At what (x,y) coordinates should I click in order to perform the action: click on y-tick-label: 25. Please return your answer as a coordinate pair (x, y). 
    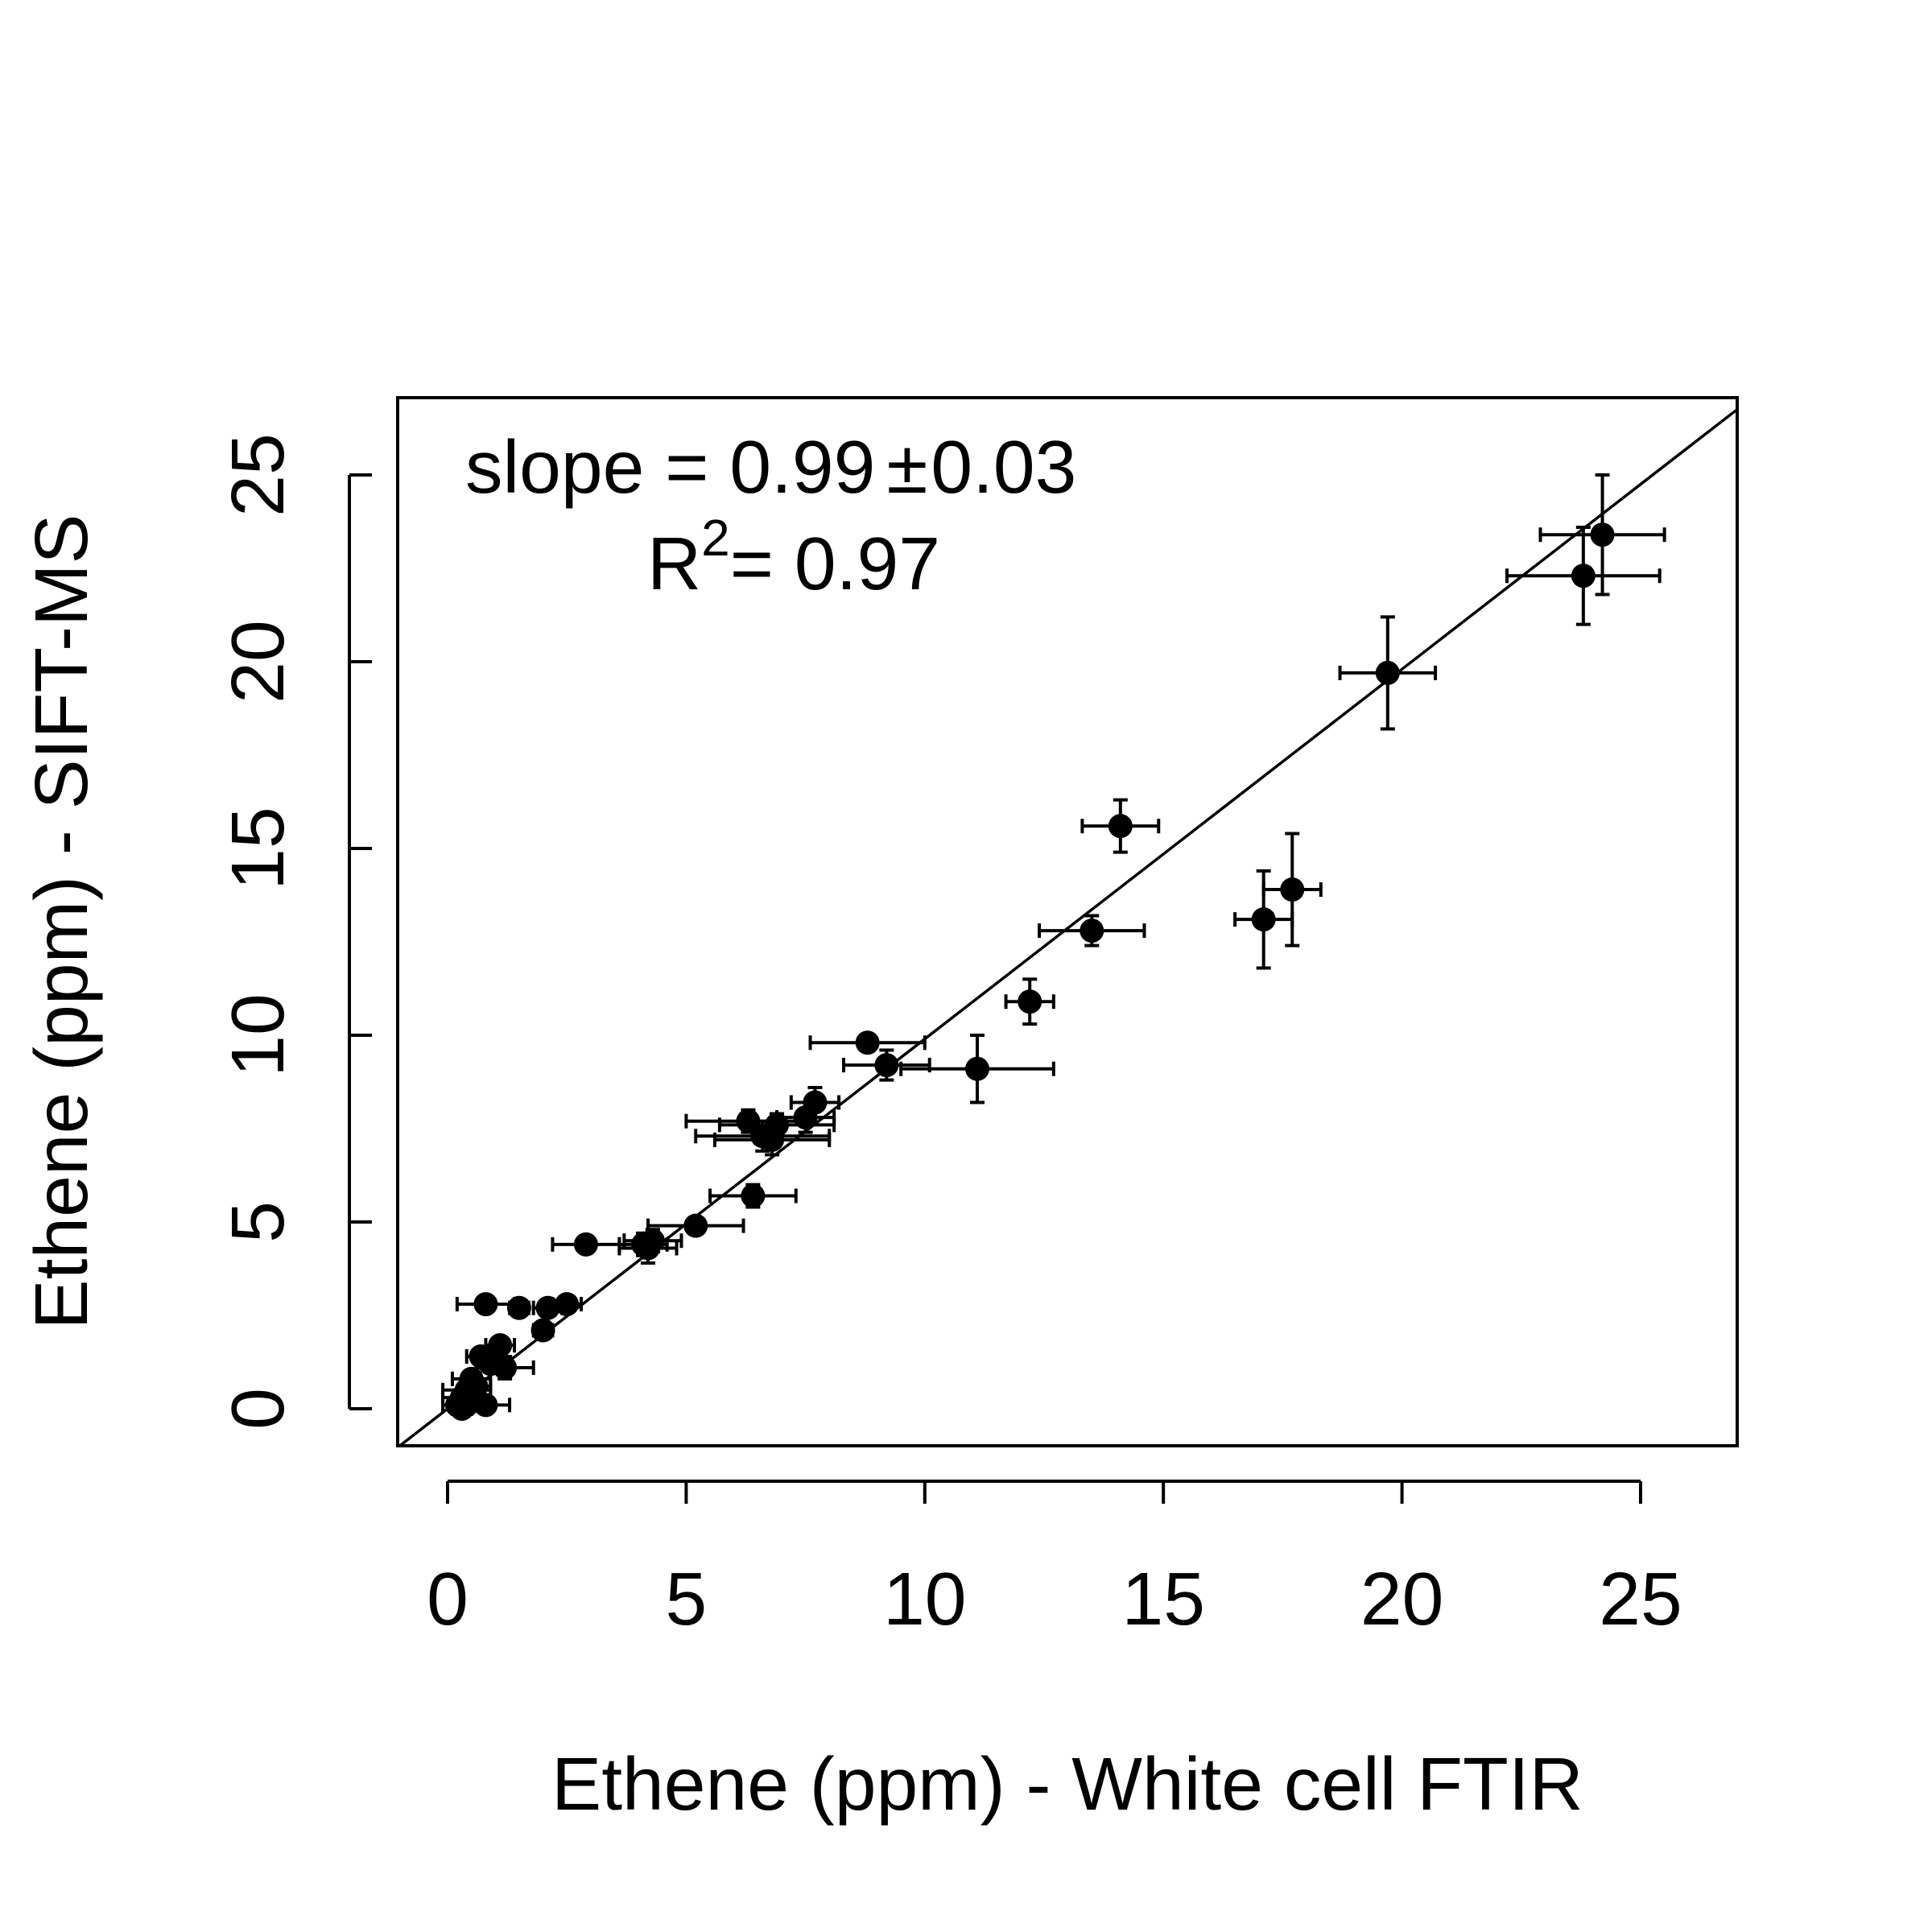
    Looking at the image, I should click on (257, 474).